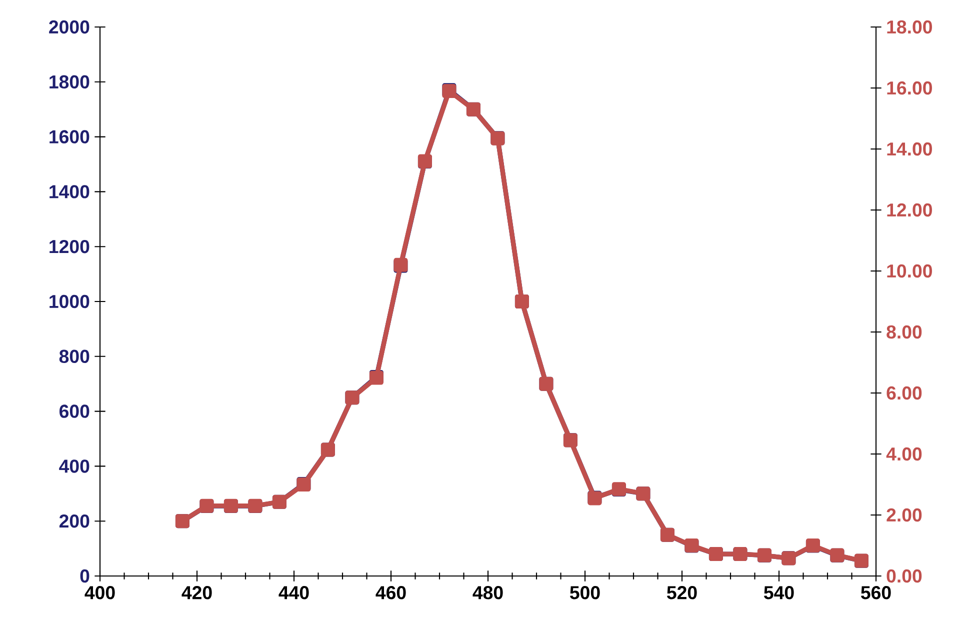 The image size is (975, 629). Describe the element at coordinates (904, 332) in the screenshot. I see `y2-tick-label: 8.00` at that location.